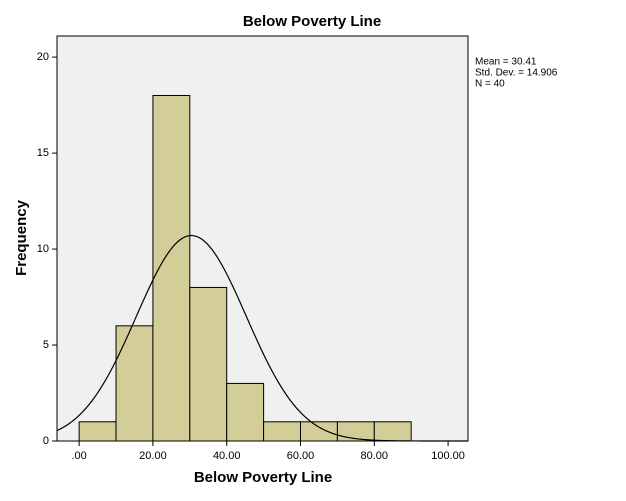 This screenshot has height=501, width=626. Describe the element at coordinates (375, 456) in the screenshot. I see `x-tick-label: 80.00` at that location.